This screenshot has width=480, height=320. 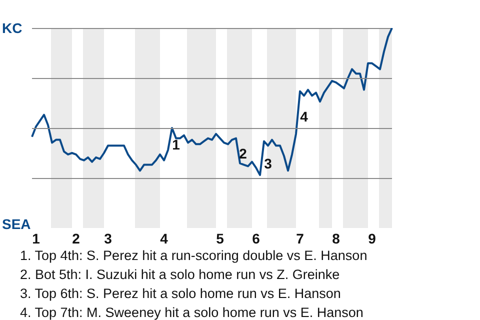 I want to click on x-tick-label: 8, so click(x=336, y=238).